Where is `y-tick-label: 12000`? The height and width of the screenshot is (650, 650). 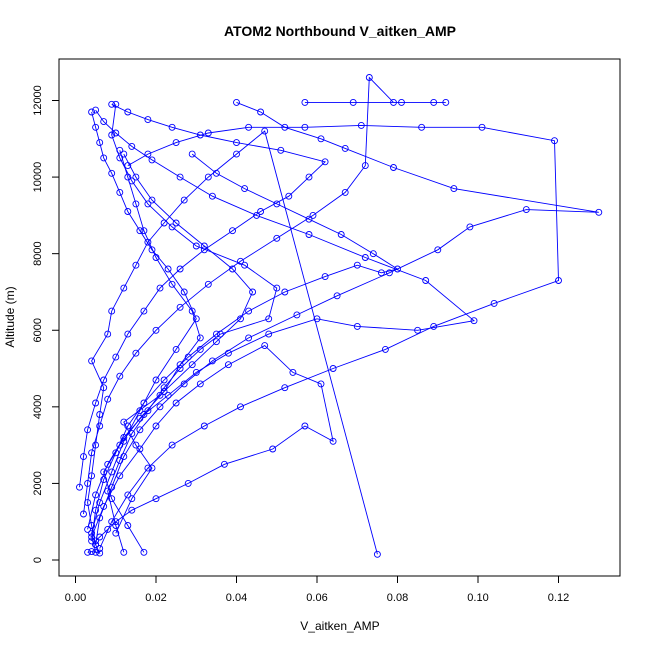
y-tick-label: 12000 is located at coordinates (38, 100).